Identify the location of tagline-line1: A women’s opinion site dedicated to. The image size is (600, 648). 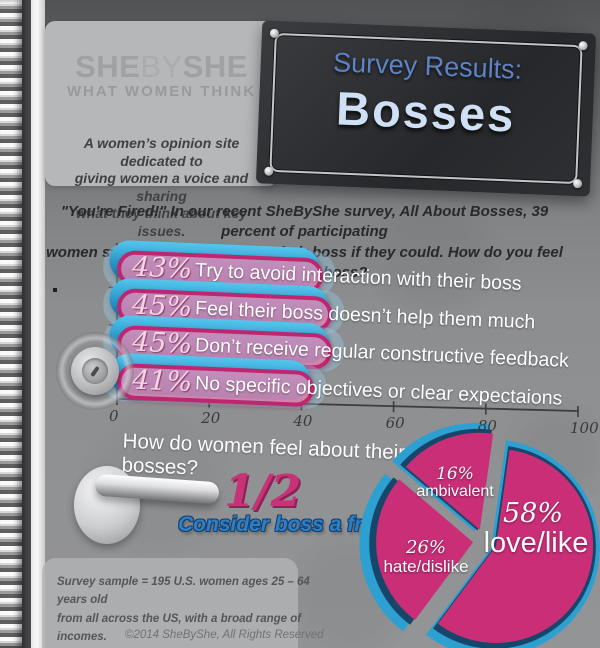
(161, 152).